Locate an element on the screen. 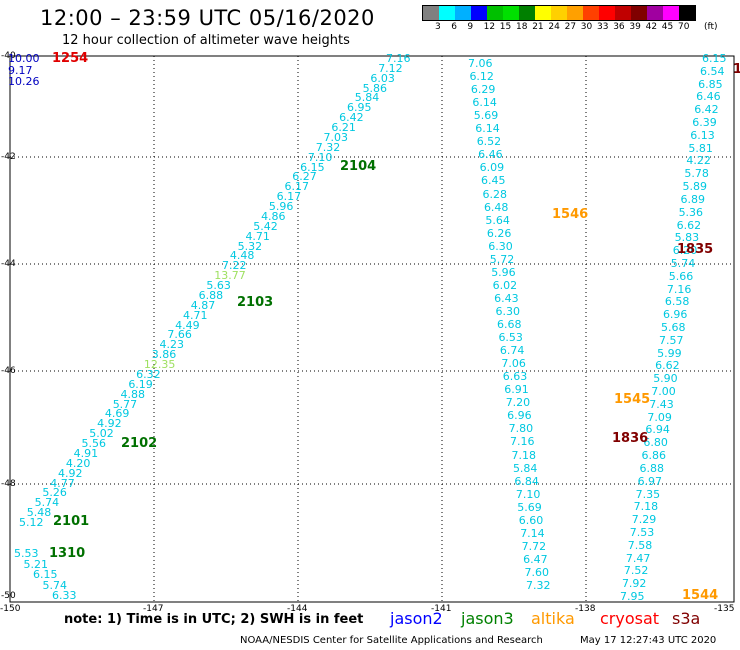 The height and width of the screenshot is (650, 740). wave-height-label: 6.17 is located at coordinates (296, 187).